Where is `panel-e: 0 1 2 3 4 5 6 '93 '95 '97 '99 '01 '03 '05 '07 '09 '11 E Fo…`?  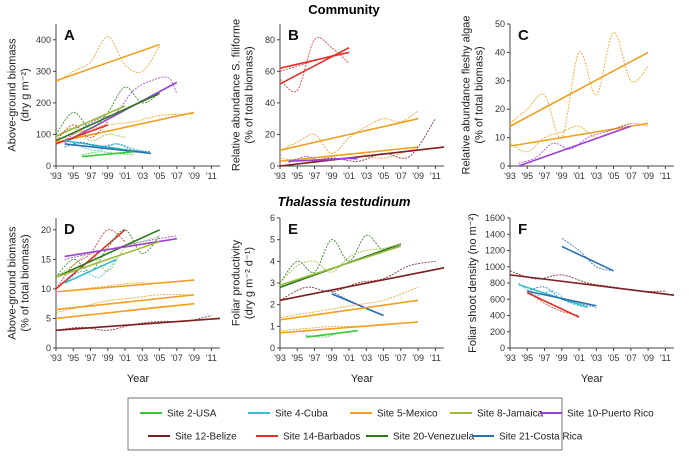 panel-e: 0 1 2 3 4 5 6 '93 '95 '97 '99 '01 '03 '05 '07 '09 '11 E Fo… is located at coordinates (338, 299).